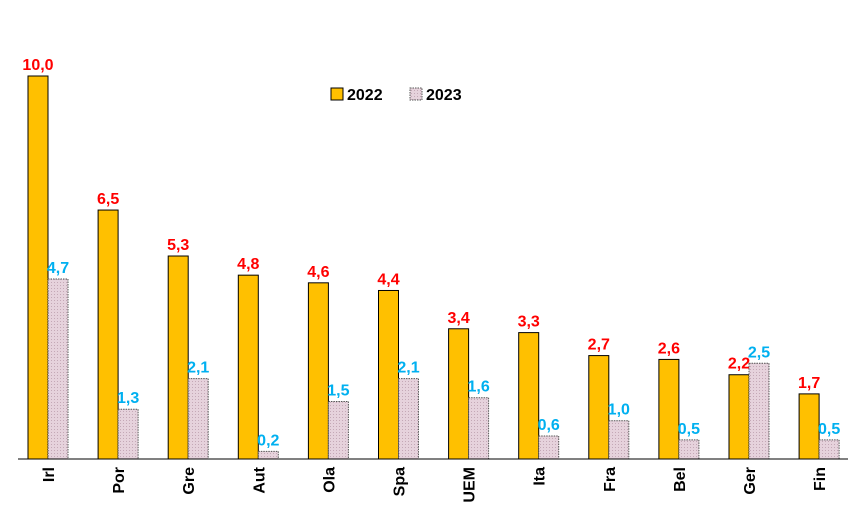 The image size is (862, 519). Describe the element at coordinates (669, 348) in the screenshot. I see `data-label-2022-bel: 2,6` at that location.